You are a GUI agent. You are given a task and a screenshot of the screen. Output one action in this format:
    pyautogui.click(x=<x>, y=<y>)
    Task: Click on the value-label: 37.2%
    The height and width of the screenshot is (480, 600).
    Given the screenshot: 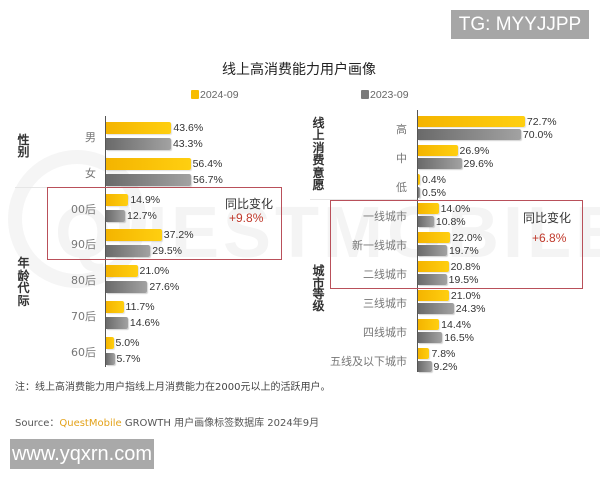 What is the action you would take?
    pyautogui.click(x=178, y=235)
    